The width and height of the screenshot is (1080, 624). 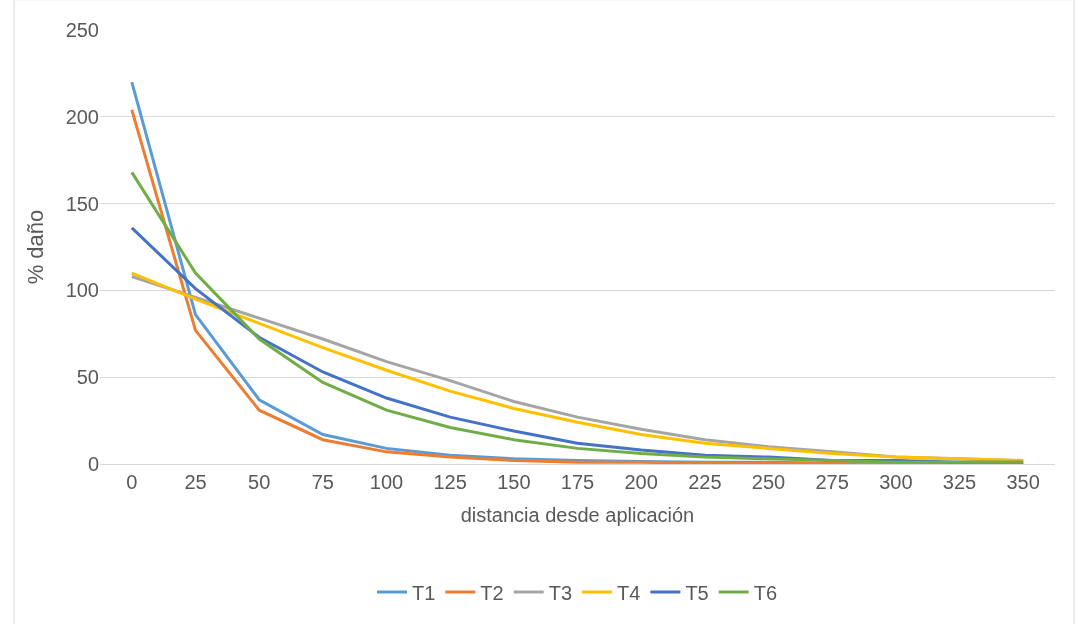 I want to click on x-tick-label: 250, so click(x=768, y=482).